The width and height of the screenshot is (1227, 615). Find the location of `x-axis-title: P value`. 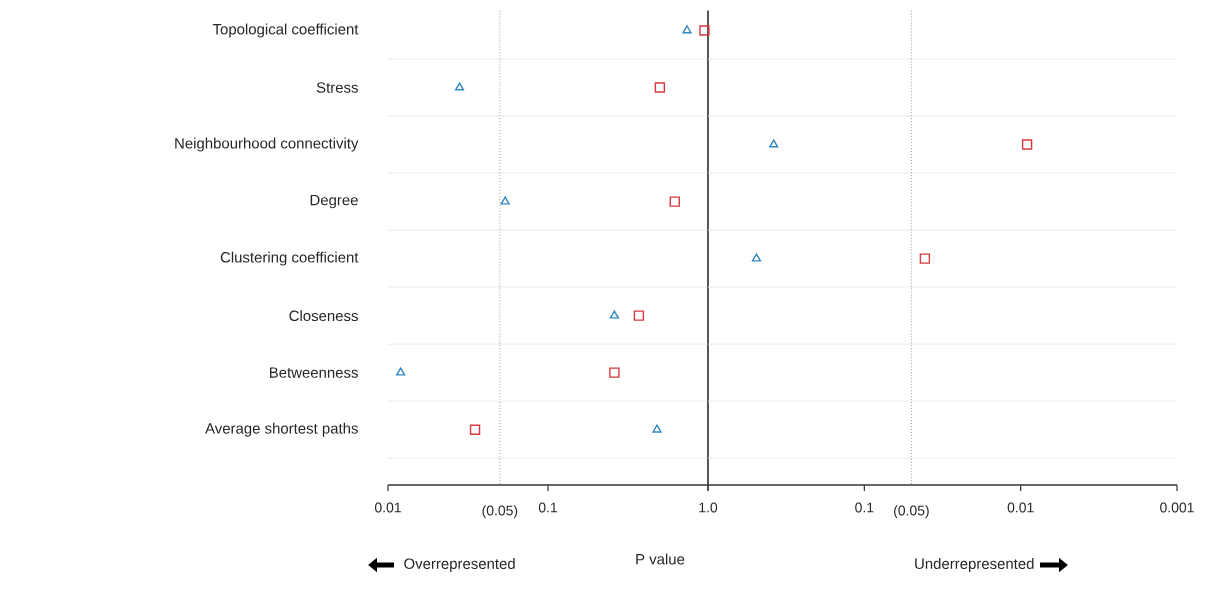

x-axis-title: P value is located at coordinates (660, 559).